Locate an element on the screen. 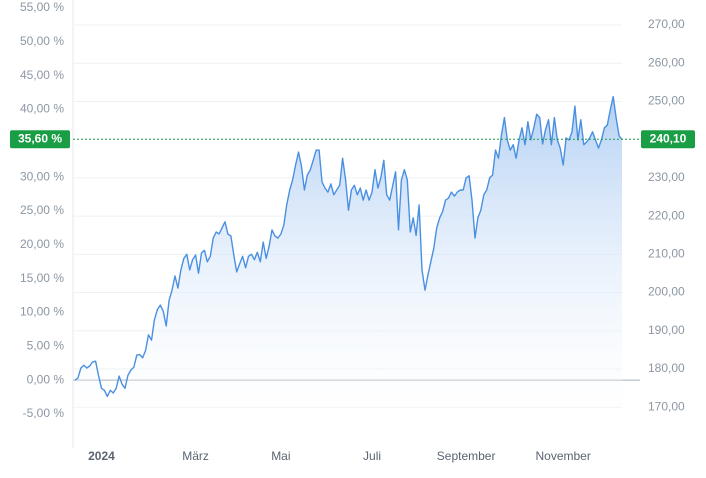 The height and width of the screenshot is (478, 706). y2-tick-label: 200,00 is located at coordinates (666, 292).